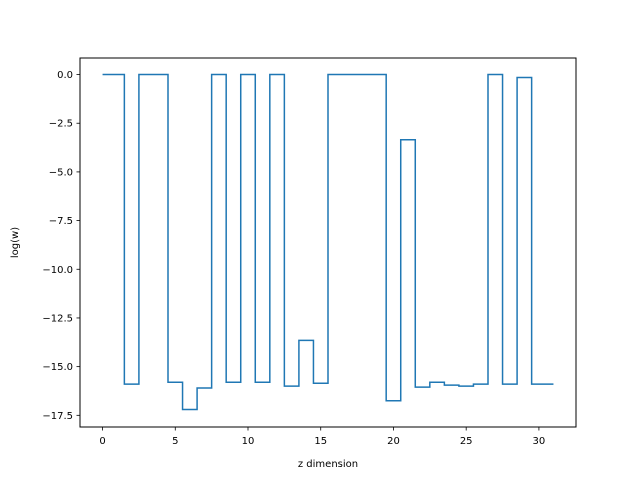 This screenshot has width=640, height=480. I want to click on y-tick-label: −10.0, so click(57, 270).